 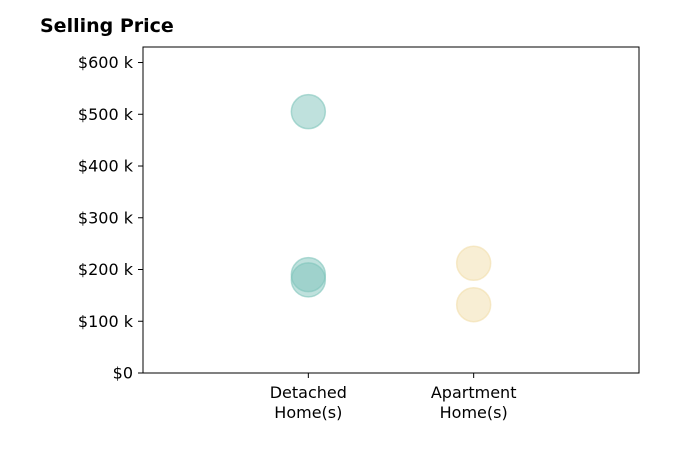 I want to click on points-layer, so click(x=391, y=208).